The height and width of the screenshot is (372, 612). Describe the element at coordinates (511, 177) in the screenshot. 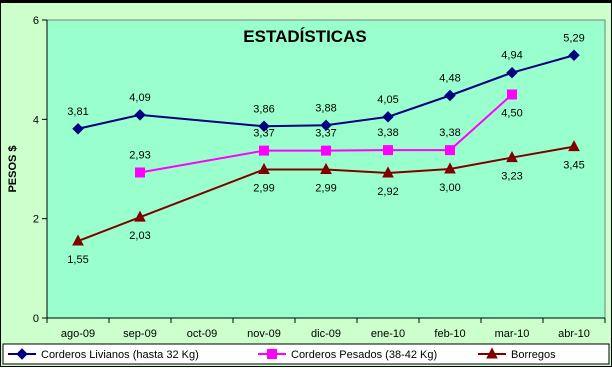

I see `data-label: 3,23` at that location.